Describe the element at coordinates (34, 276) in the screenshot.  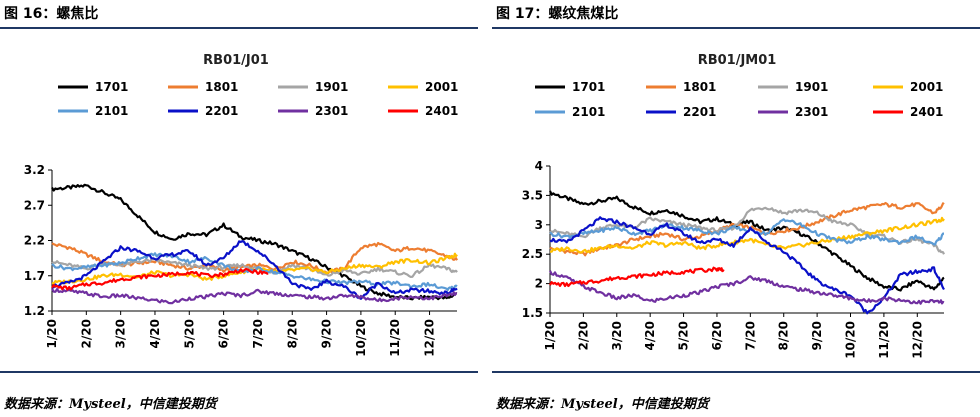
I see `y-tick-label: 1.7` at that location.